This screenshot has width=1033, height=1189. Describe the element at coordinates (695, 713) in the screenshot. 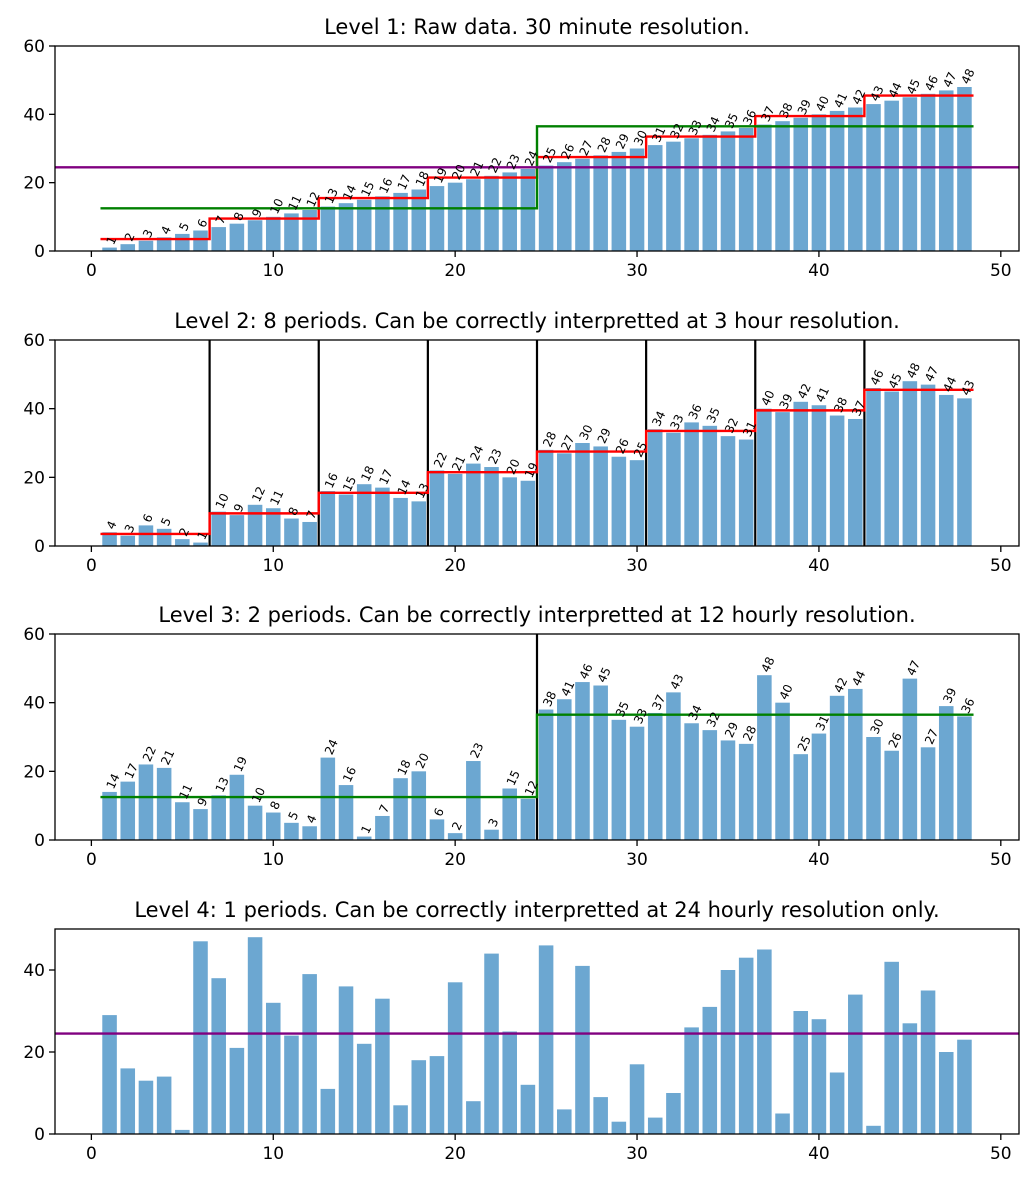

I see `bar-value-label: 34` at that location.